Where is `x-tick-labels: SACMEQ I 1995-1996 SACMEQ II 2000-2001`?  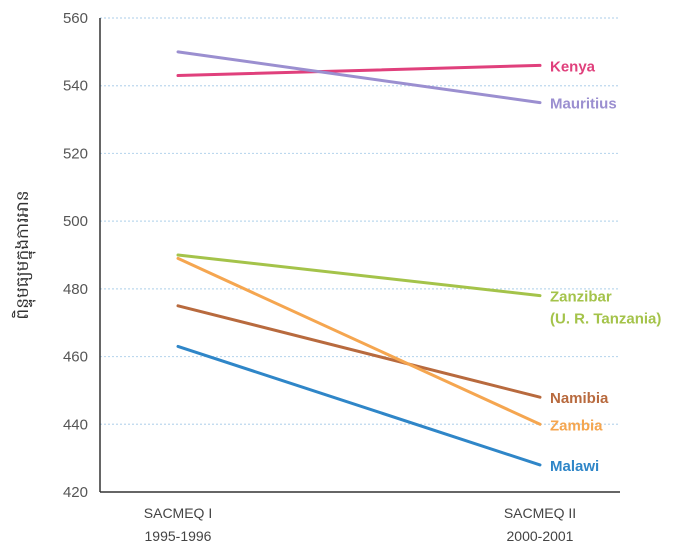
x-tick-labels: SACMEQ I 1995-1996 SACMEQ II 2000-2001 is located at coordinates (360, 524).